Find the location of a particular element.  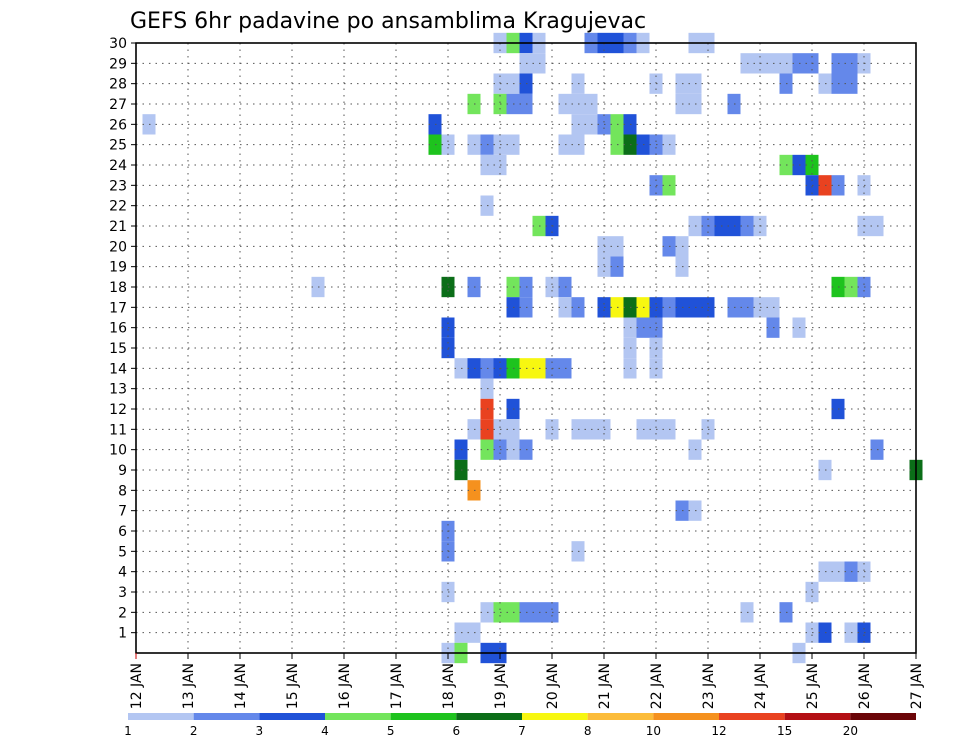

y-tick-label: 27 is located at coordinates (118, 105).